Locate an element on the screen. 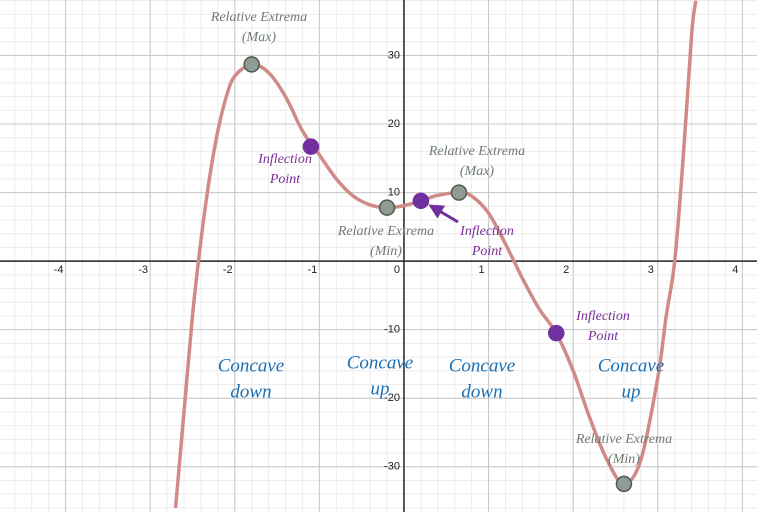 This screenshot has height=512, width=757. y-tick-label: 30 is located at coordinates (394, 55).